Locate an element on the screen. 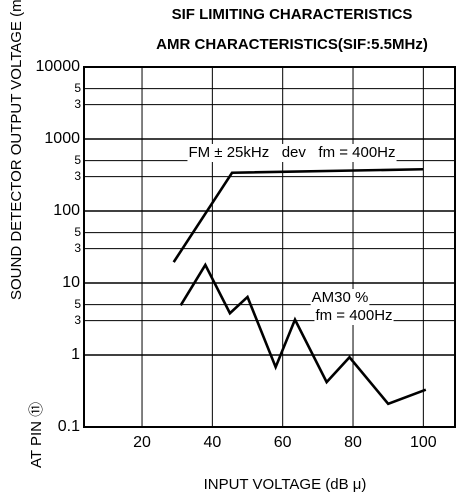 This screenshot has height=499, width=468. chart-title: SIF LIMITING CHARACTERISTICS is located at coordinates (292, 14).